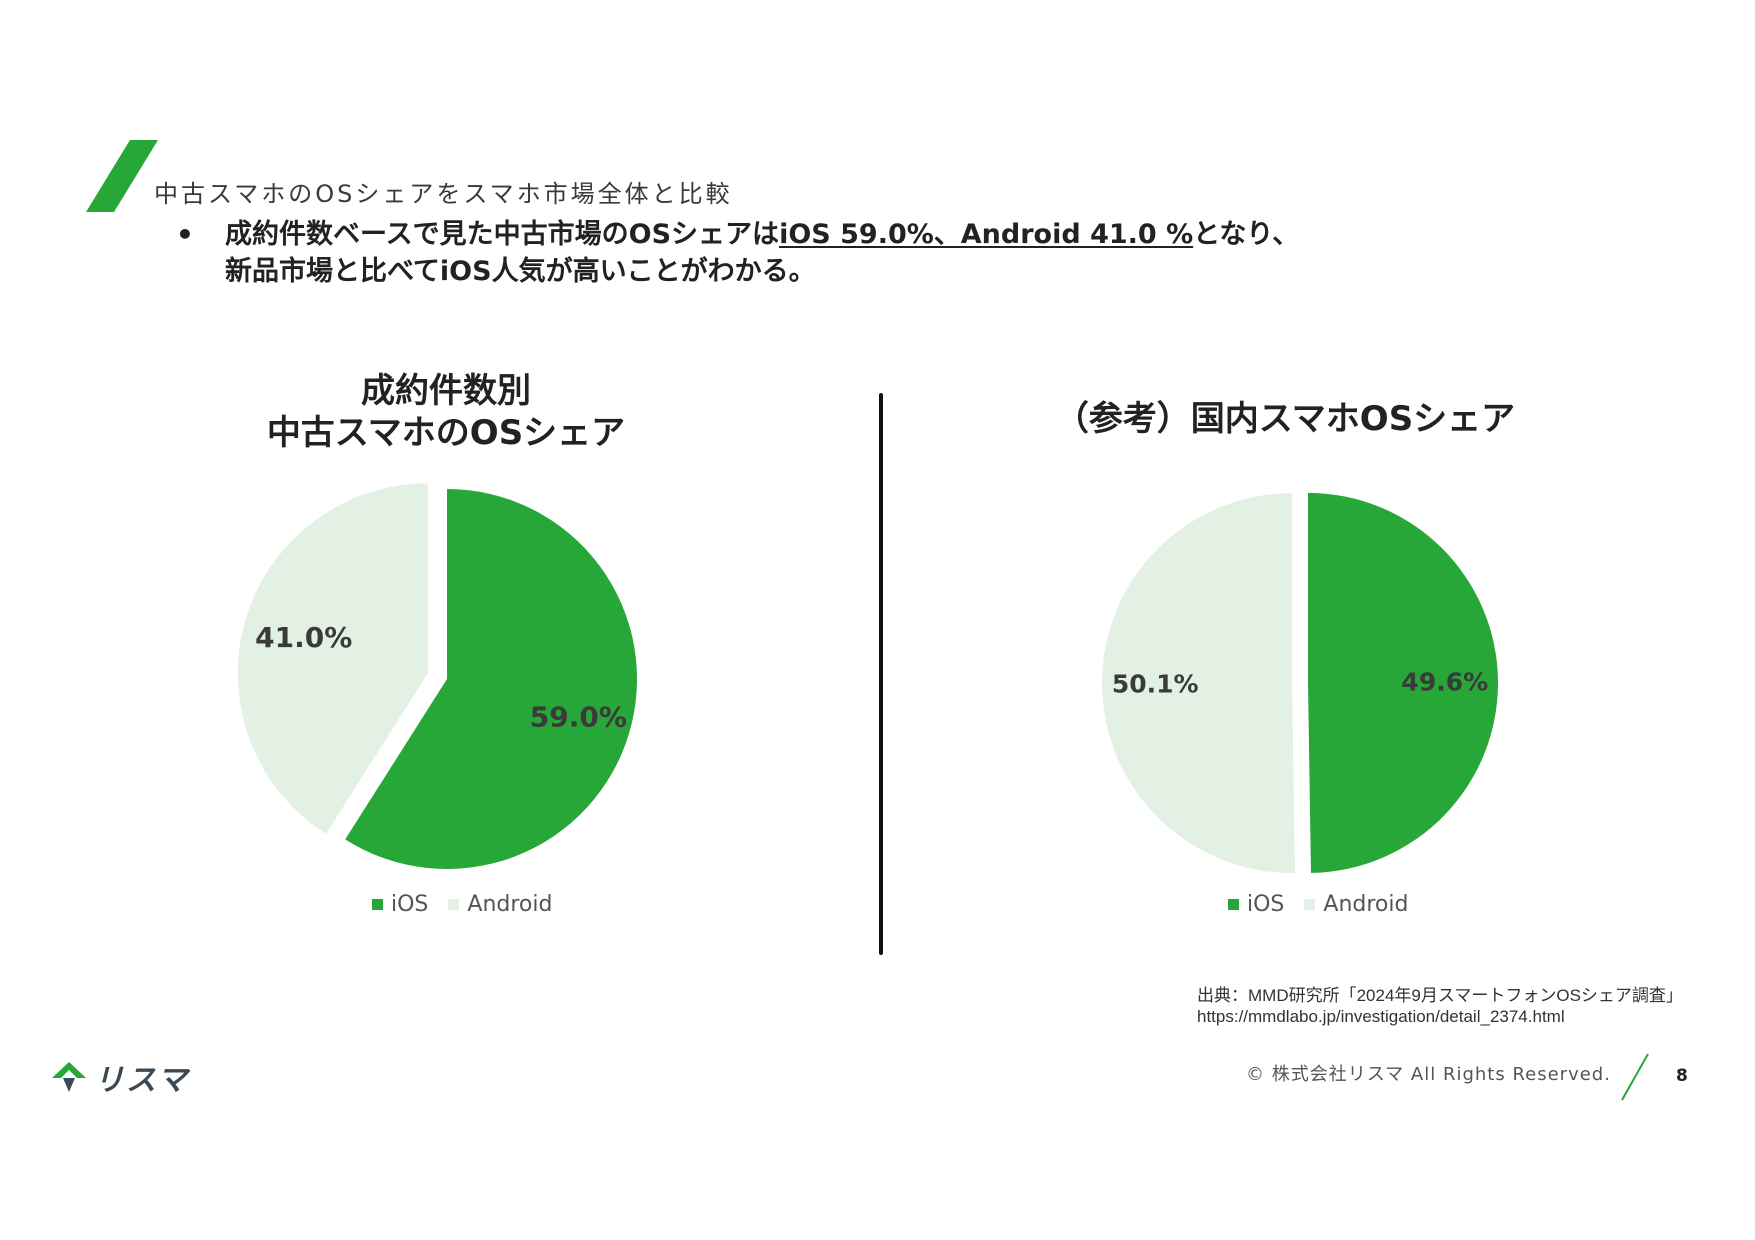 The height and width of the screenshot is (1240, 1755). Describe the element at coordinates (520, 271) in the screenshot. I see `summary-line-2: 新品市場と比べてiOS人気が高いことがわかる。` at that location.